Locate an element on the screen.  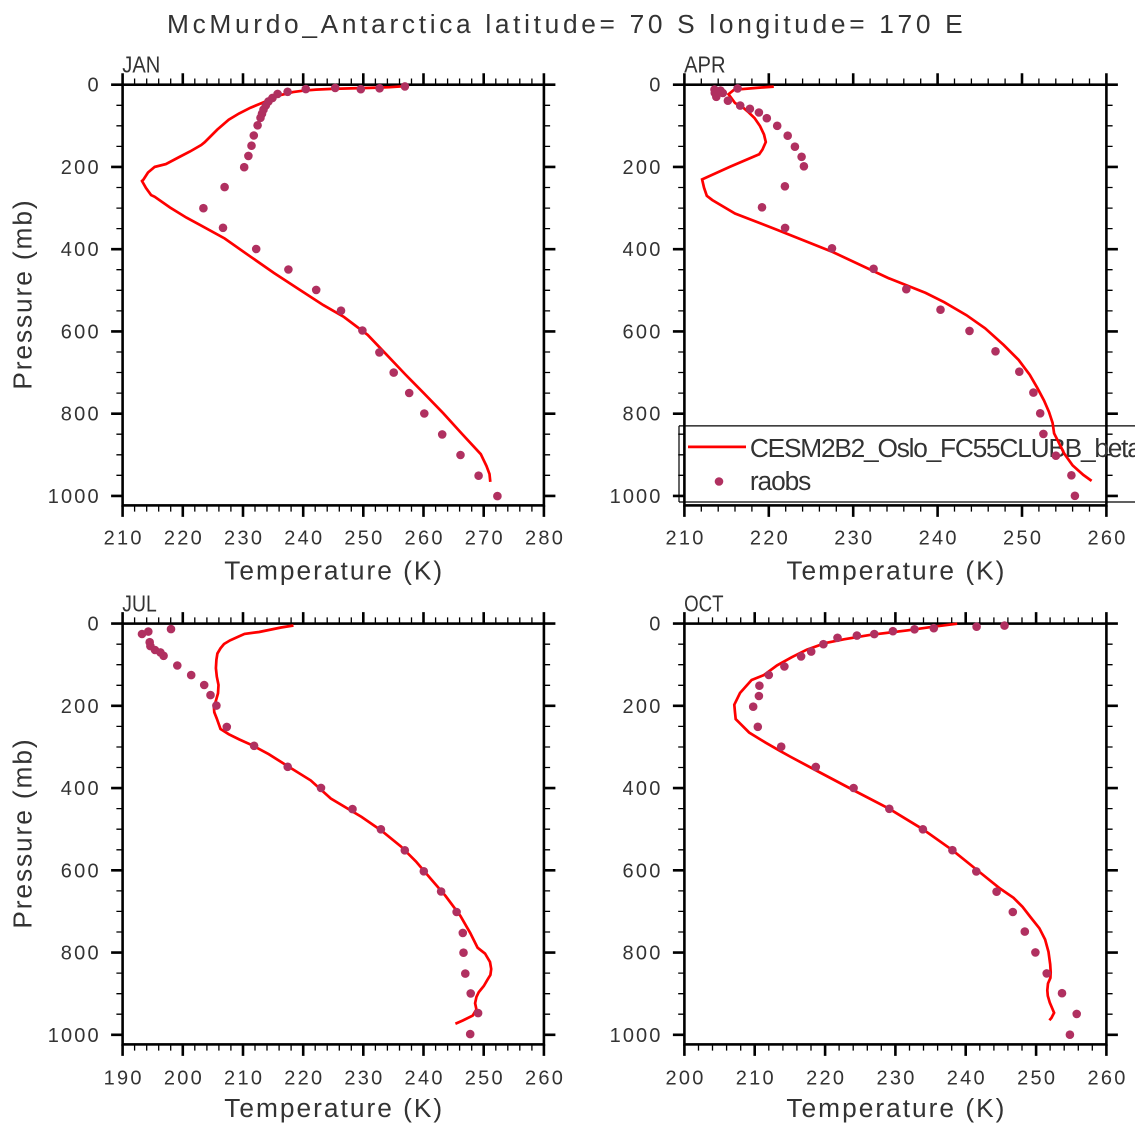
svg-text: raobs is located at coordinates (780, 481).